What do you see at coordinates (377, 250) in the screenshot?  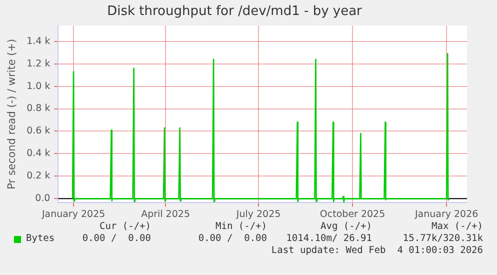 I see `text: Last update: Wed Feb 4 01:00:03 2026` at bounding box center [377, 250].